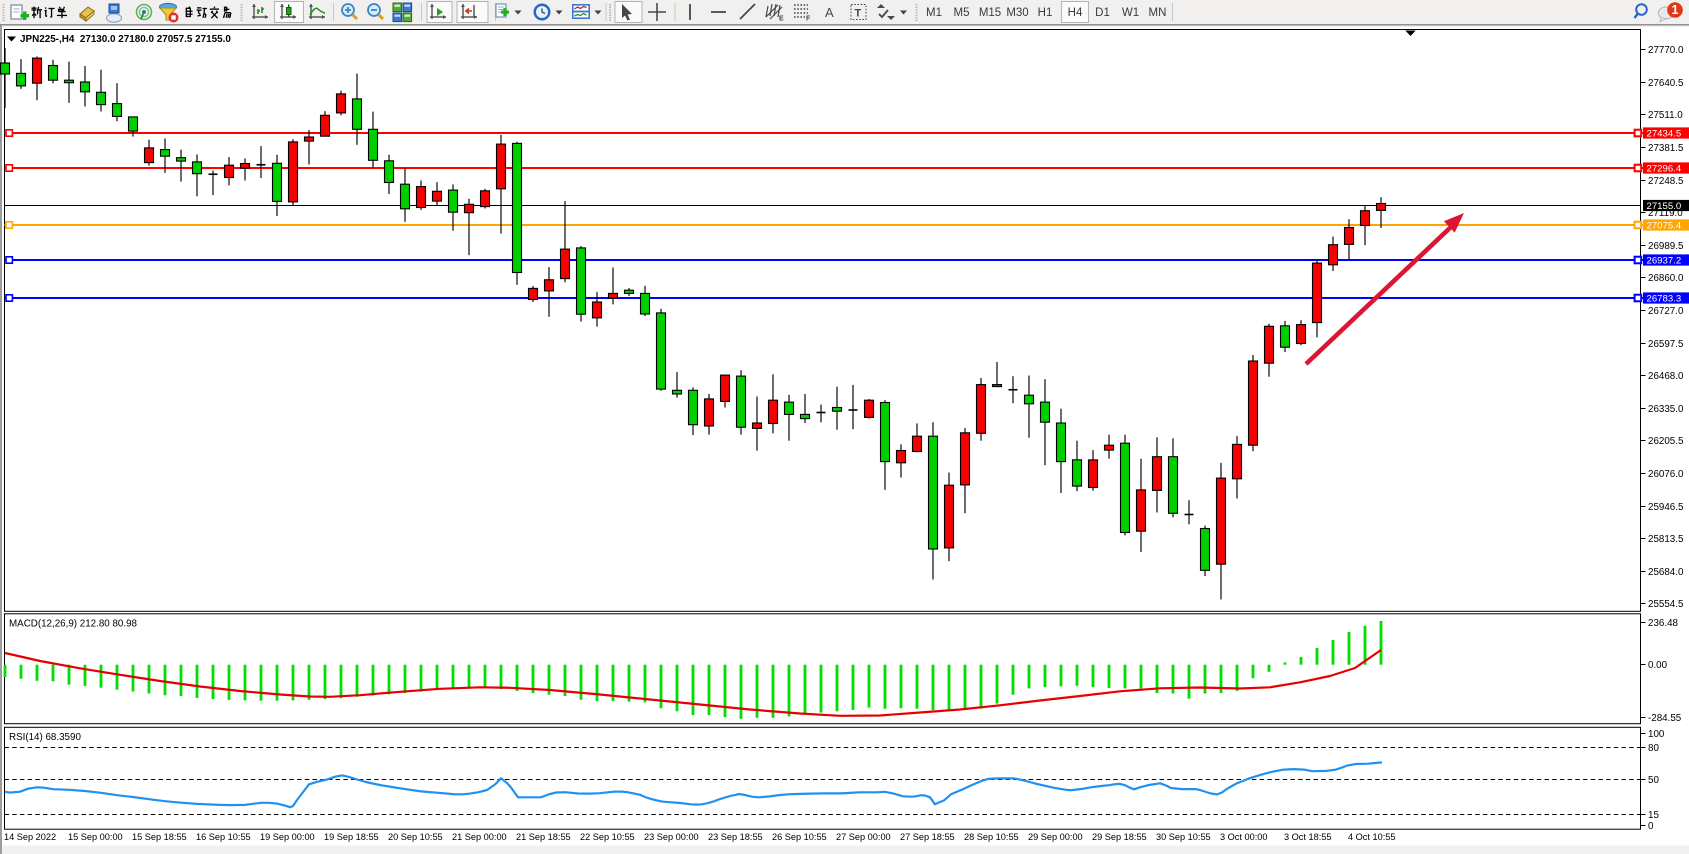  I want to click on svg-text: 4 Oct 10:55, so click(1372, 837).